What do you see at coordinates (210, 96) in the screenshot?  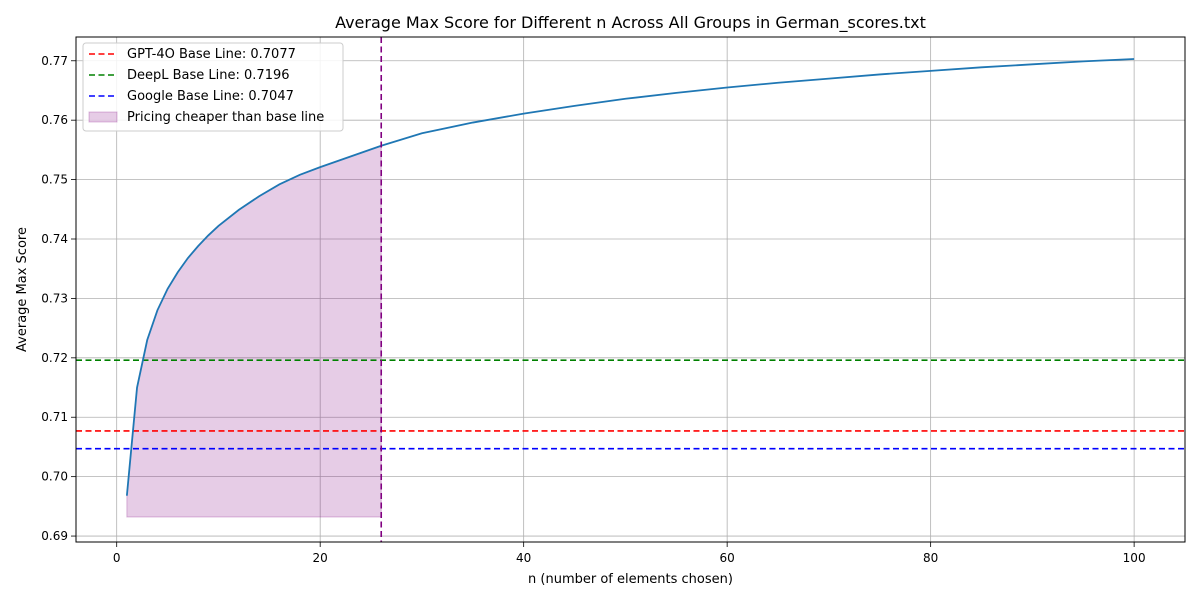 I see `legend-label: Google Base Line: 0.7047` at bounding box center [210, 96].